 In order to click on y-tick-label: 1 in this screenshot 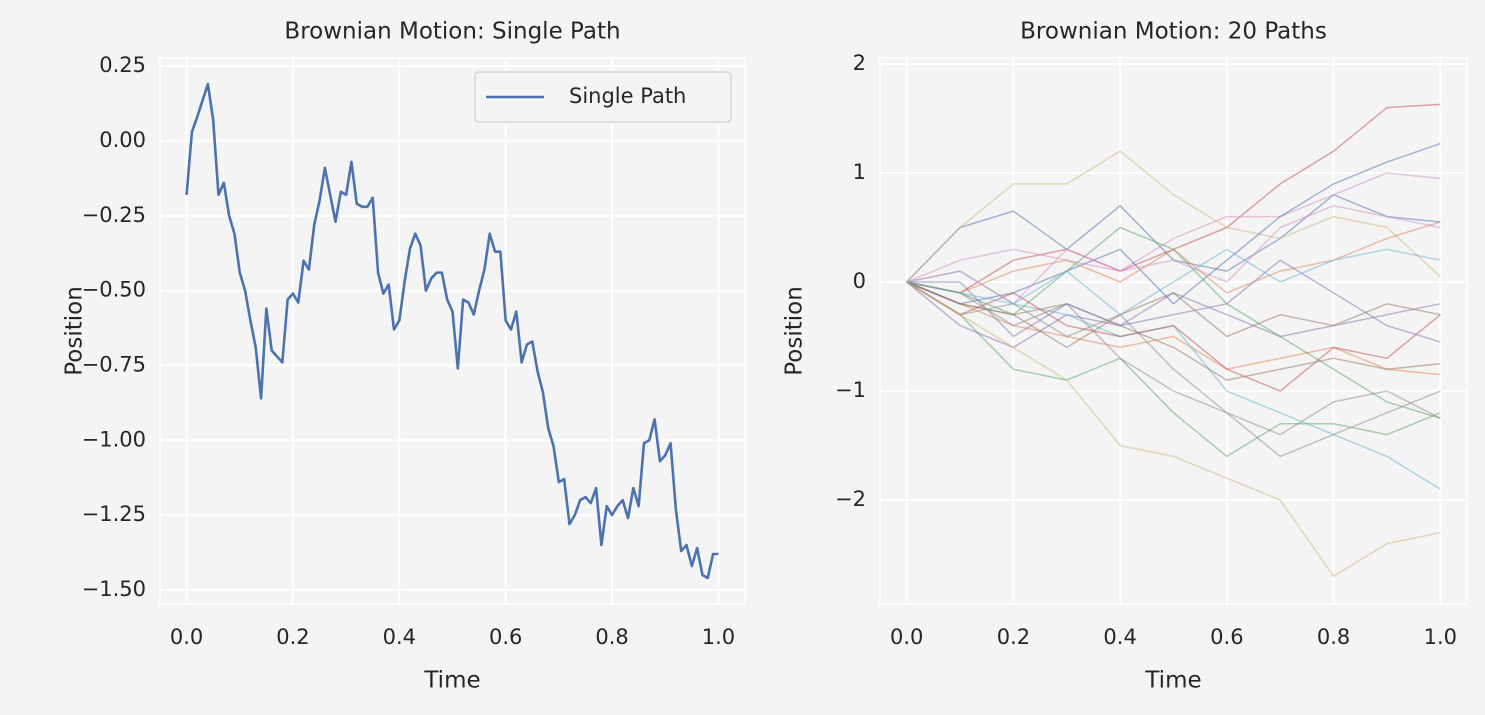, I will do `click(859, 172)`.